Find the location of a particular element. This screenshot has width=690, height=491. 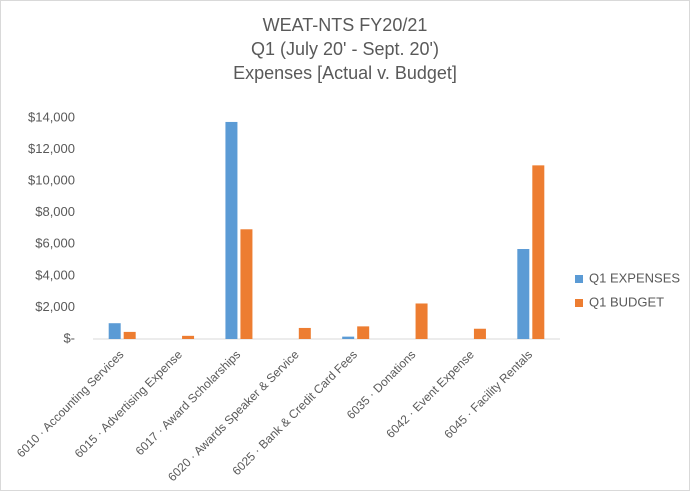

chart-title: WEAT-NTS FY20/21 is located at coordinates (345, 25).